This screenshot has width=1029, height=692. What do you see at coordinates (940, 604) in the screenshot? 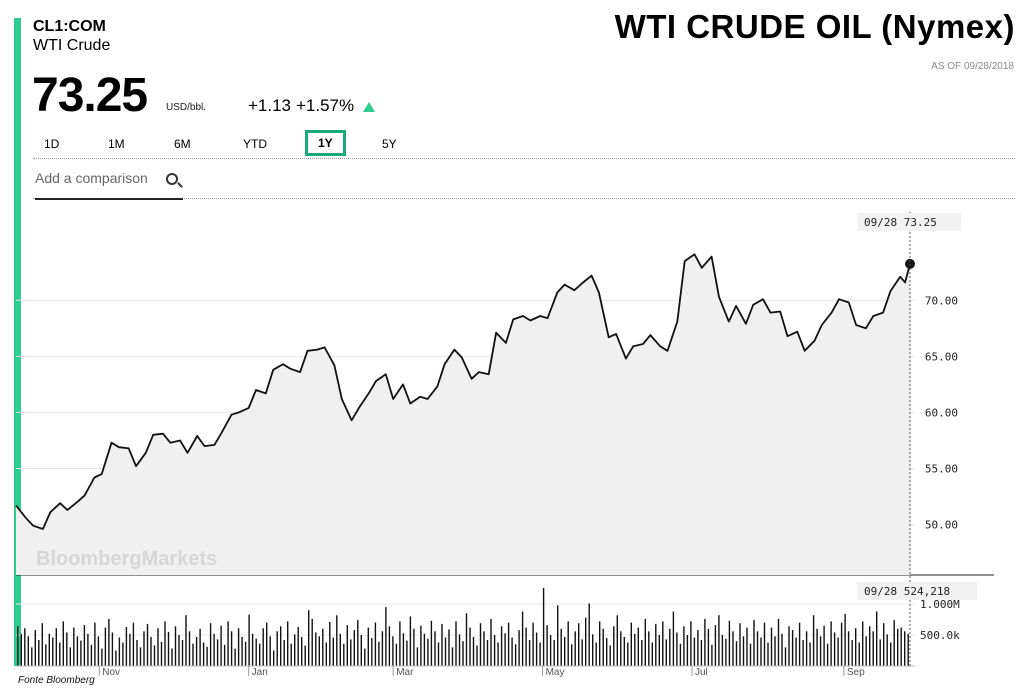
I see `volume-tick-label: 1.000M` at bounding box center [940, 604].